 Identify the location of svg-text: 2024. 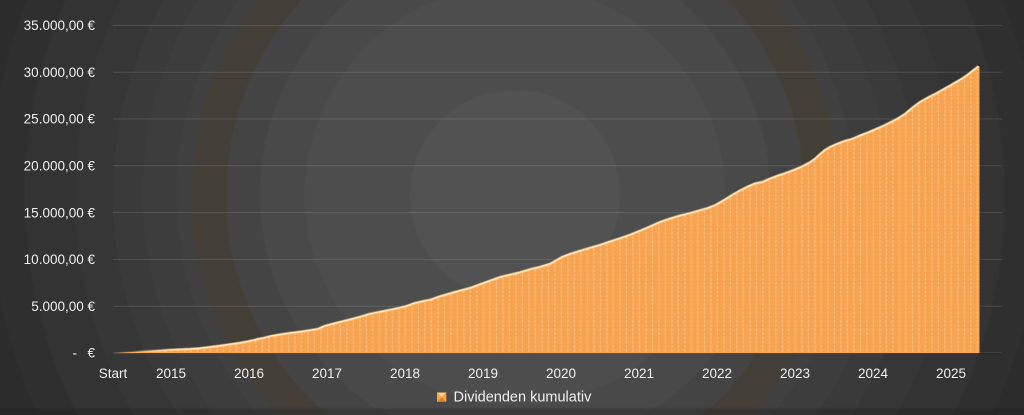
(873, 373).